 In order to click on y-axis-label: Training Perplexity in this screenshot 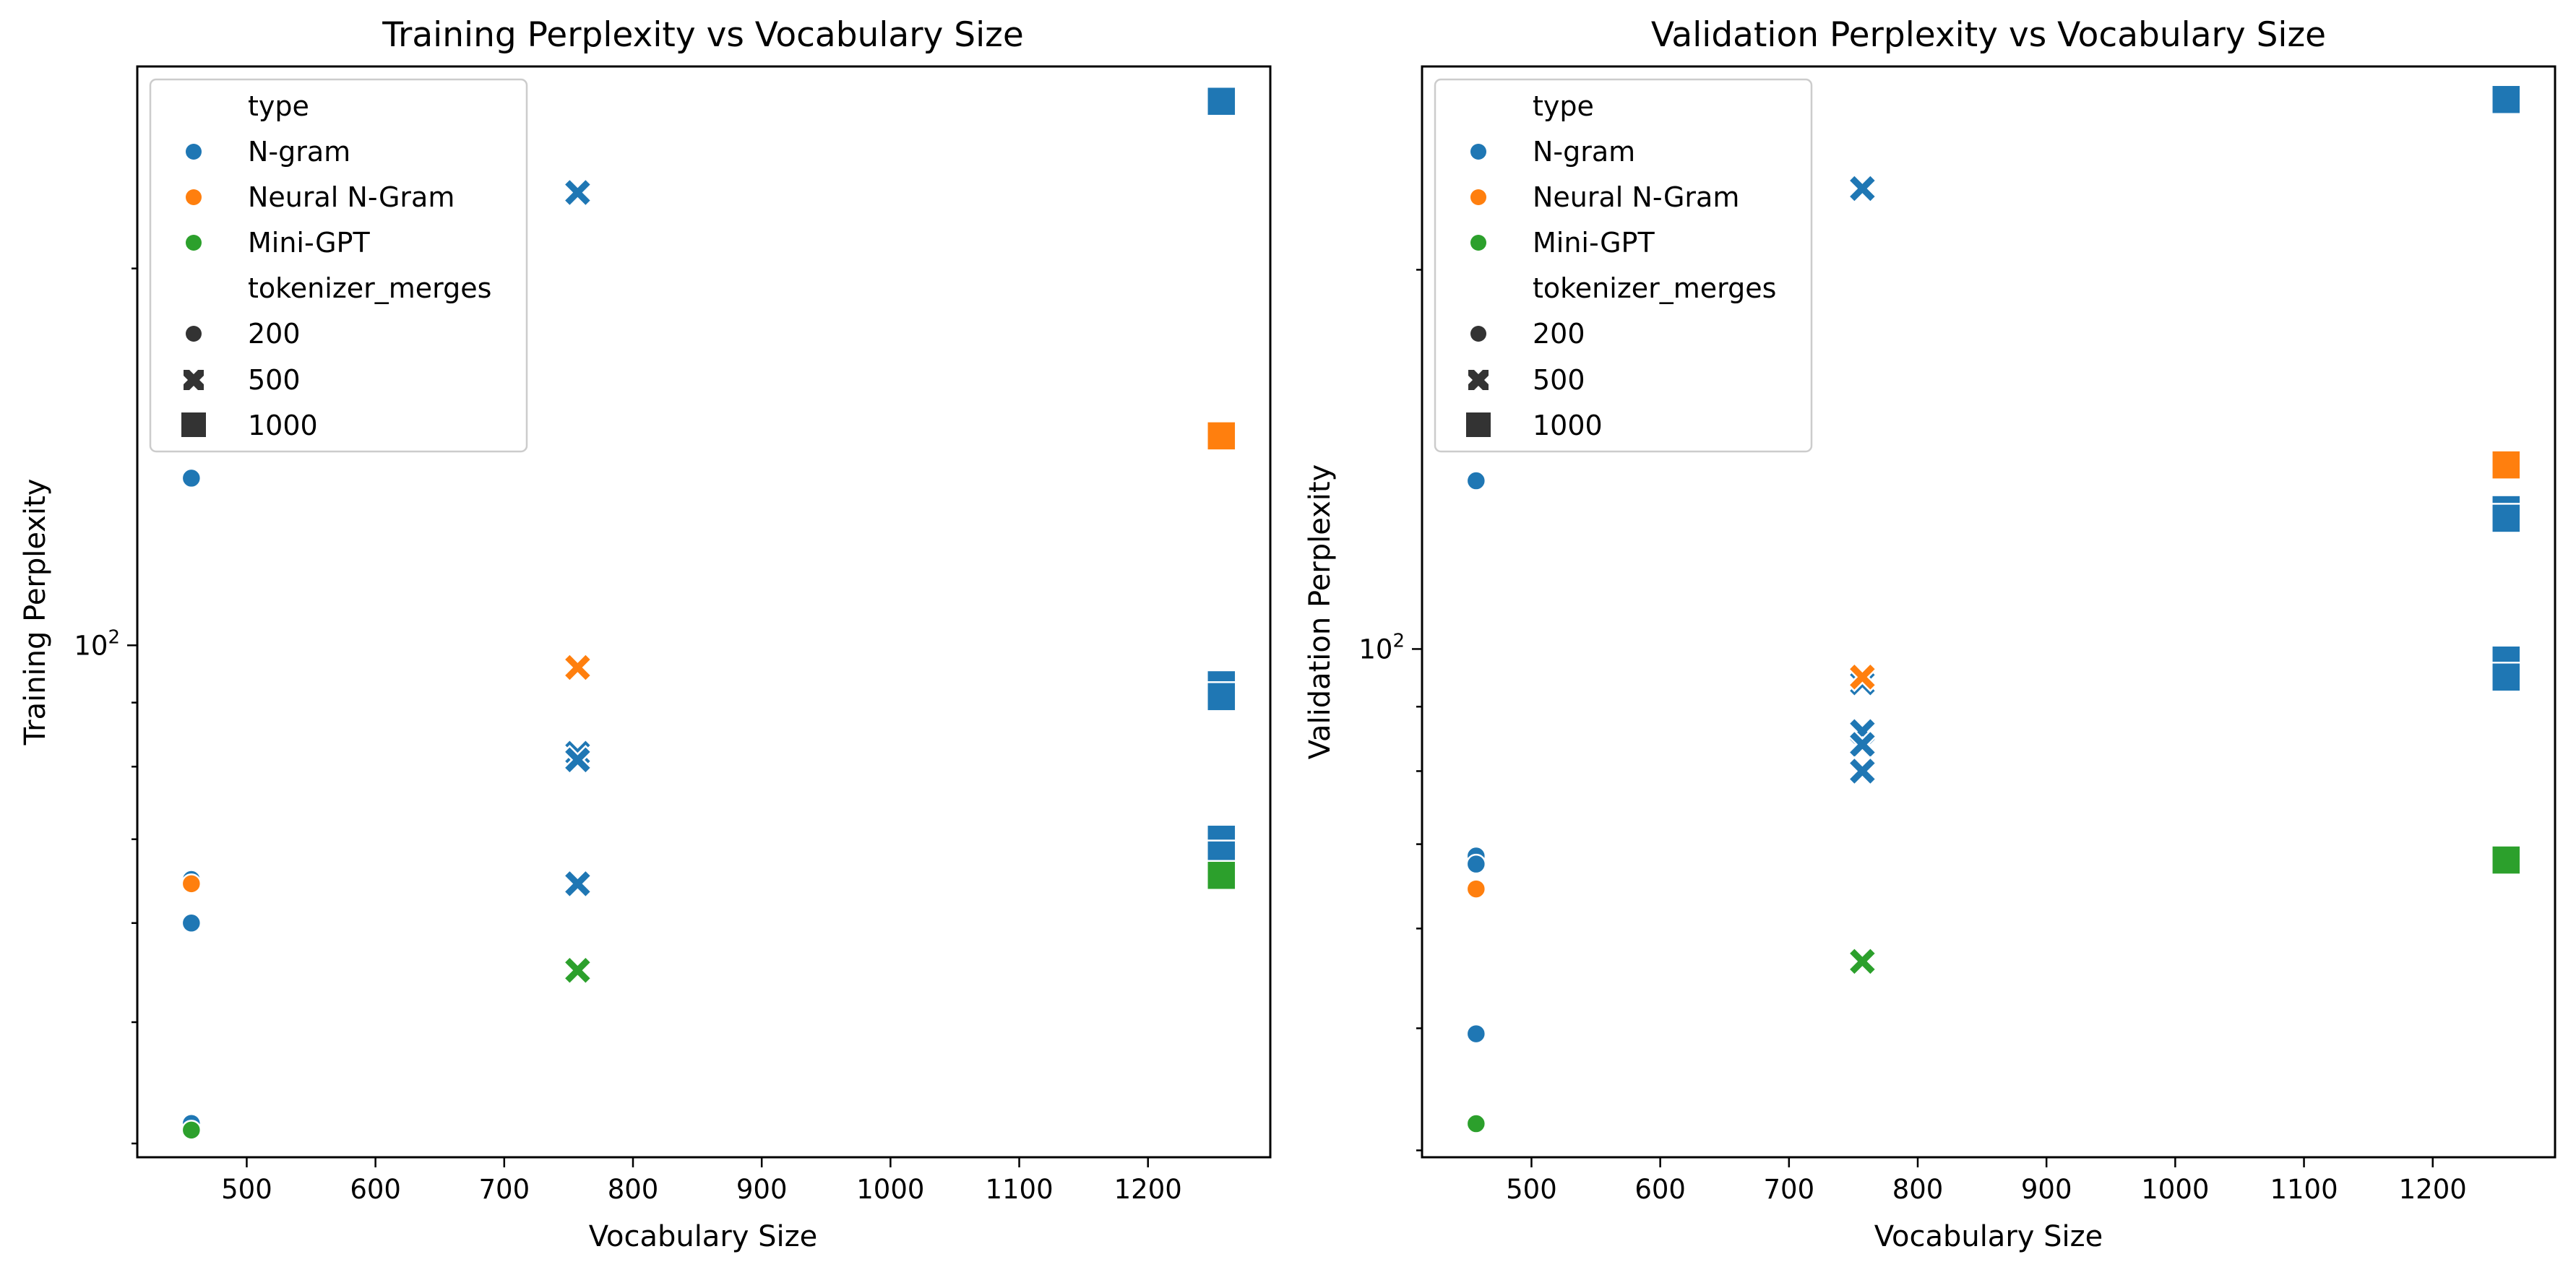, I will do `click(35, 612)`.